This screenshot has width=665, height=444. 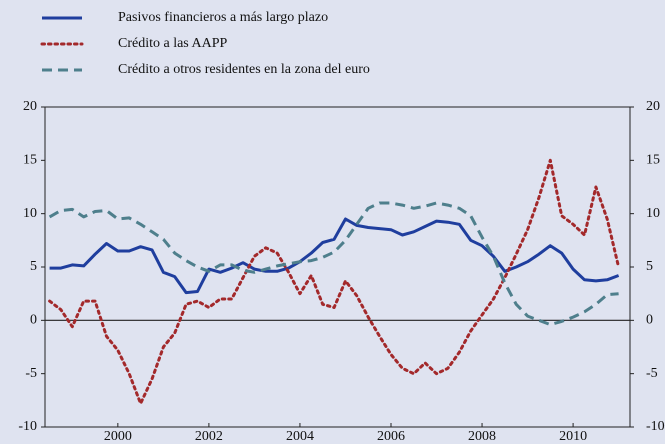 What do you see at coordinates (482, 436) in the screenshot?
I see `x-tick-label: 2008` at bounding box center [482, 436].